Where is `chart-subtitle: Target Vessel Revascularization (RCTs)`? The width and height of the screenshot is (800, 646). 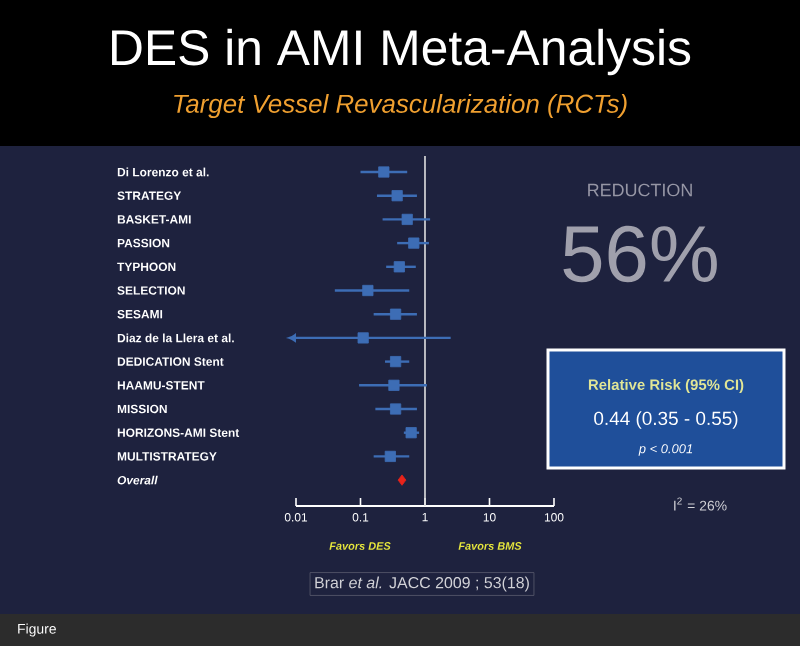
chart-subtitle: Target Vessel Revascularization (RCTs) is located at coordinates (400, 106).